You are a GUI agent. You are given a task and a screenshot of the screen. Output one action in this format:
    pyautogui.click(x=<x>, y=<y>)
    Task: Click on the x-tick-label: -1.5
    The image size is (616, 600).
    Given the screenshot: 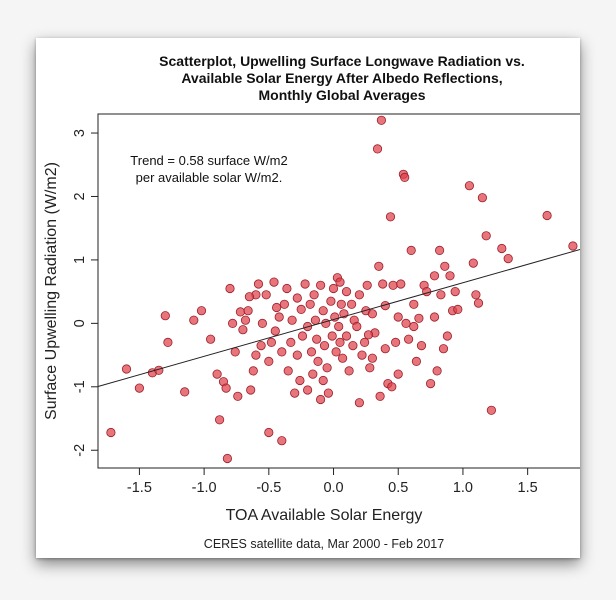 What is the action you would take?
    pyautogui.click(x=139, y=488)
    